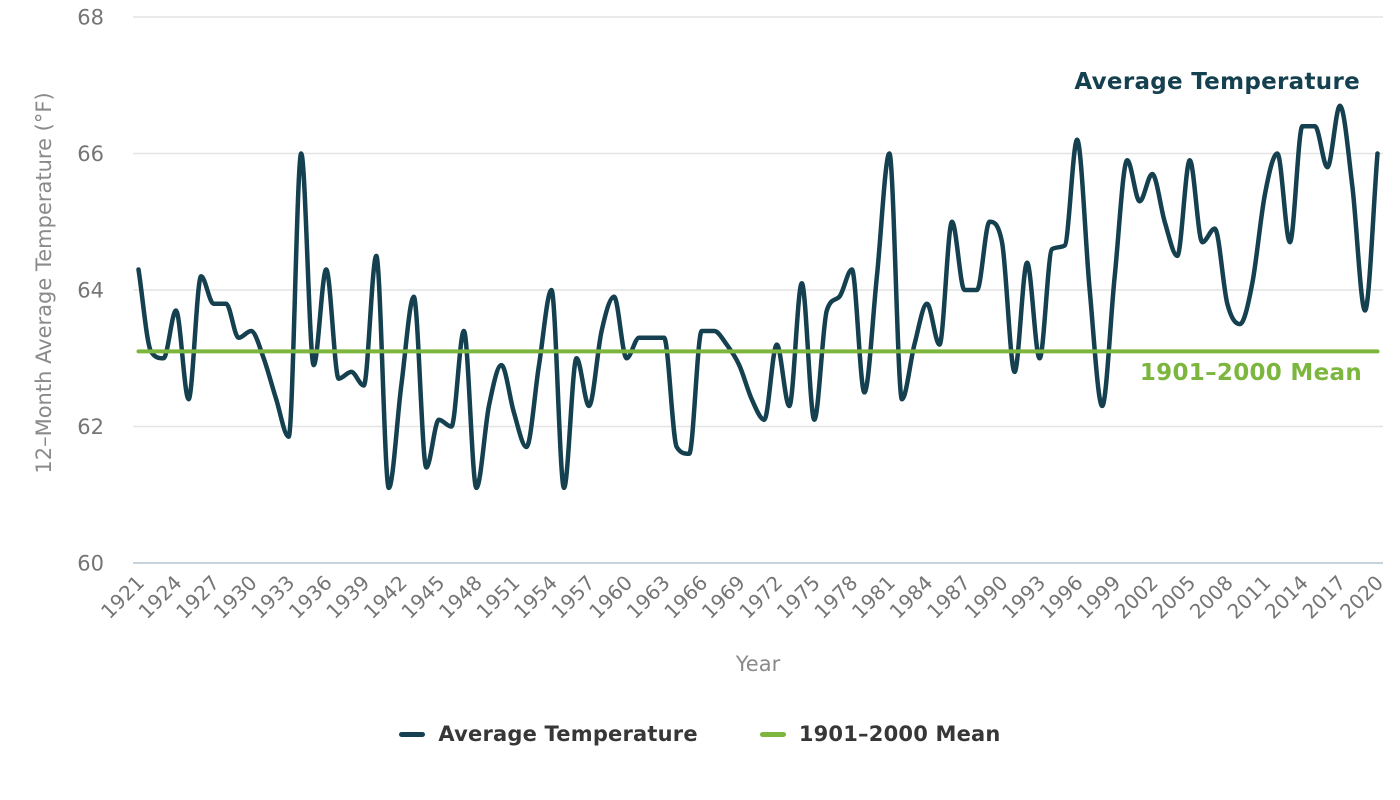 This screenshot has width=1400, height=800. Describe the element at coordinates (498, 597) in the screenshot. I see `x-tick-label: 1951` at that location.